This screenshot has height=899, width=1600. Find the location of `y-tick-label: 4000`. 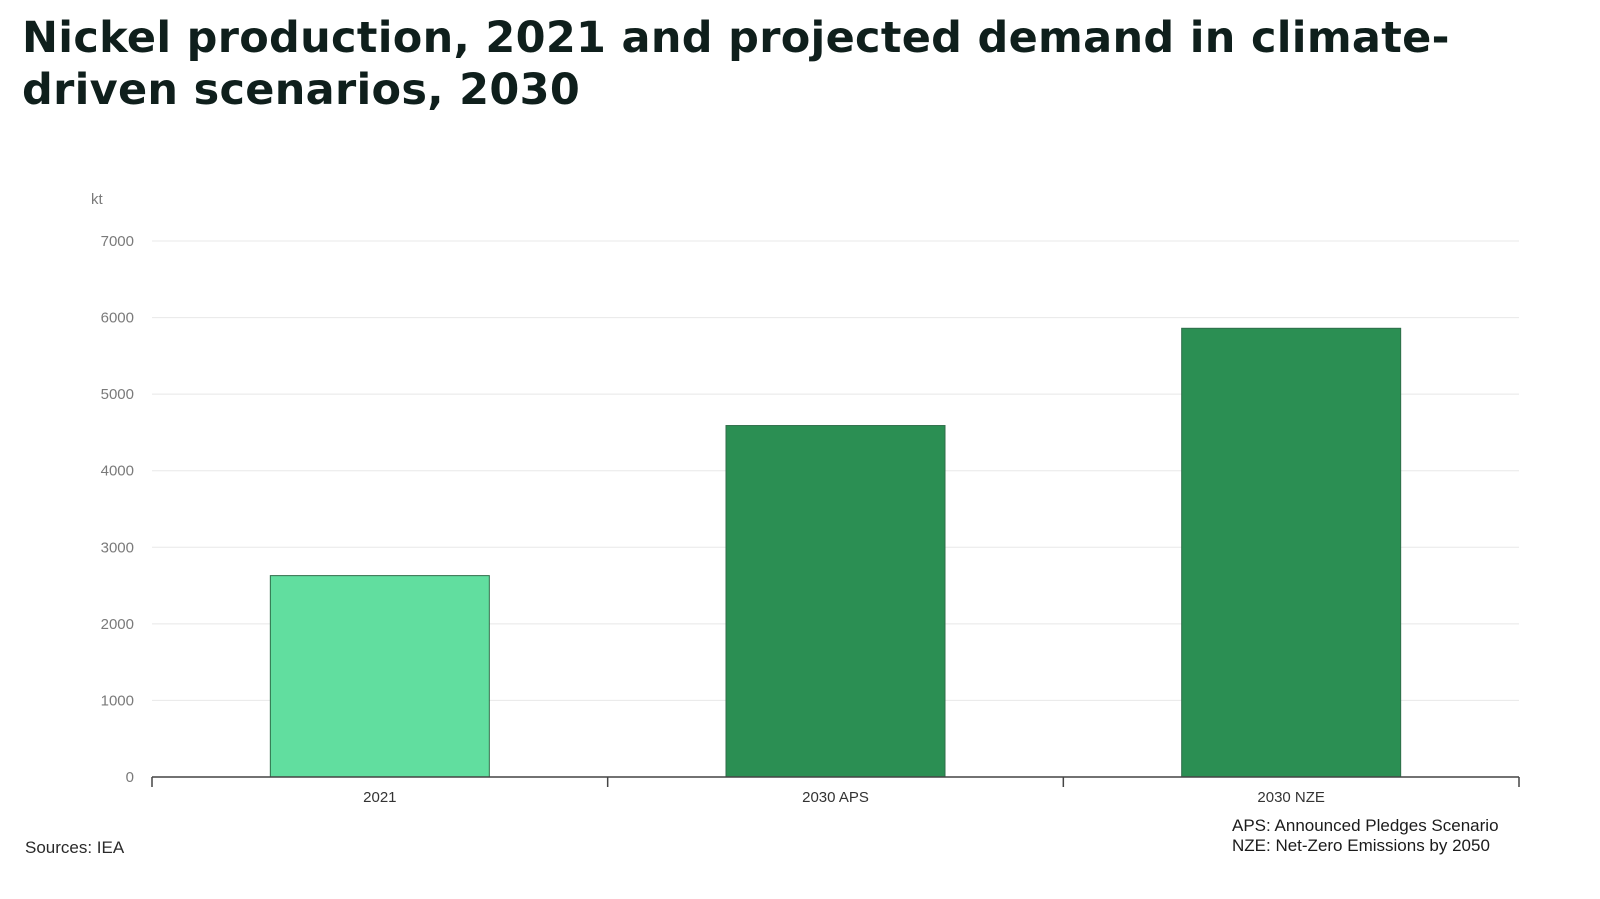

y-tick-label: 4000 is located at coordinates (117, 471).